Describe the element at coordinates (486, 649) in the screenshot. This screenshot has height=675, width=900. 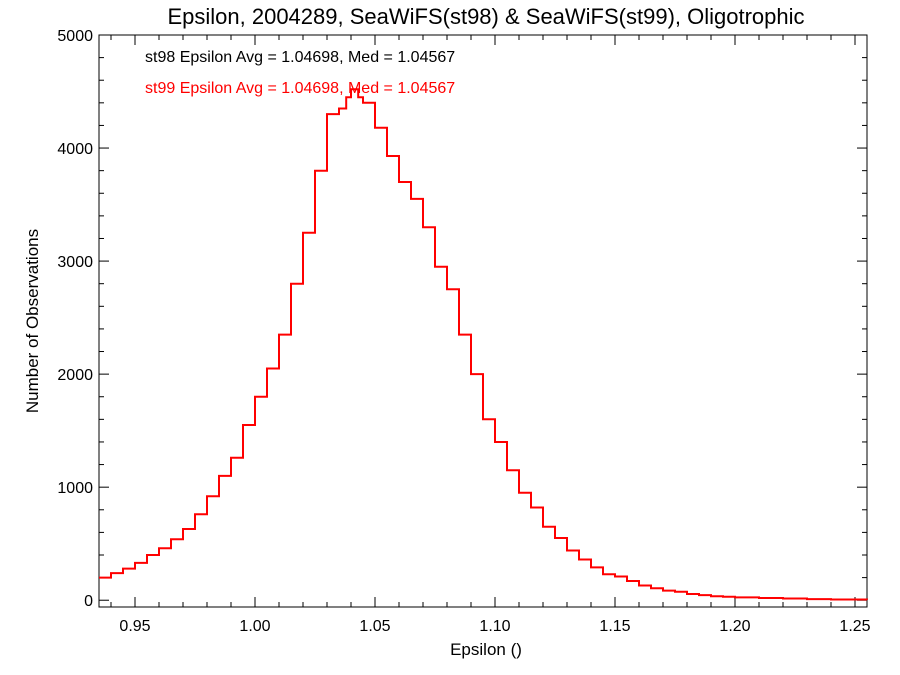
I see `x-axis-label: Epsilon ()` at that location.